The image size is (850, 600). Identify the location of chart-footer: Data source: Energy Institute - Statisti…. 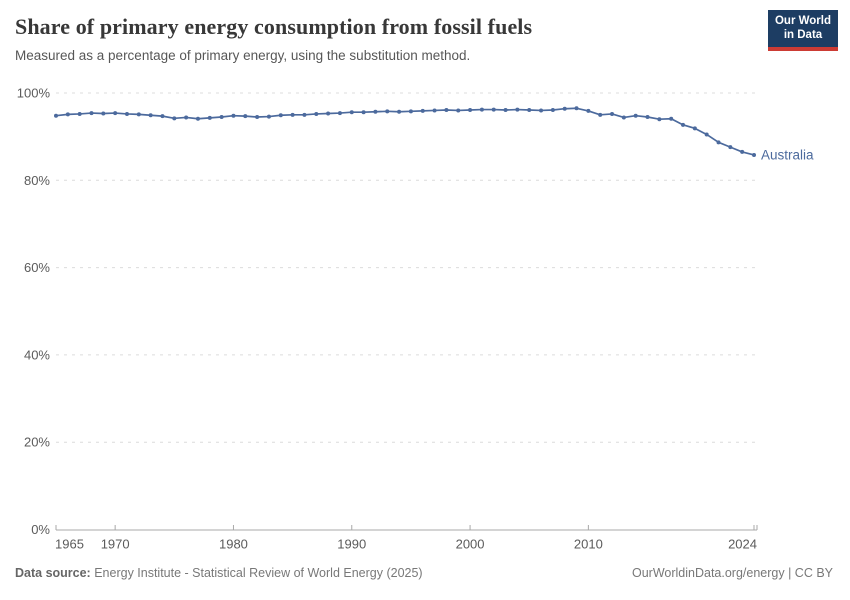
(424, 573).